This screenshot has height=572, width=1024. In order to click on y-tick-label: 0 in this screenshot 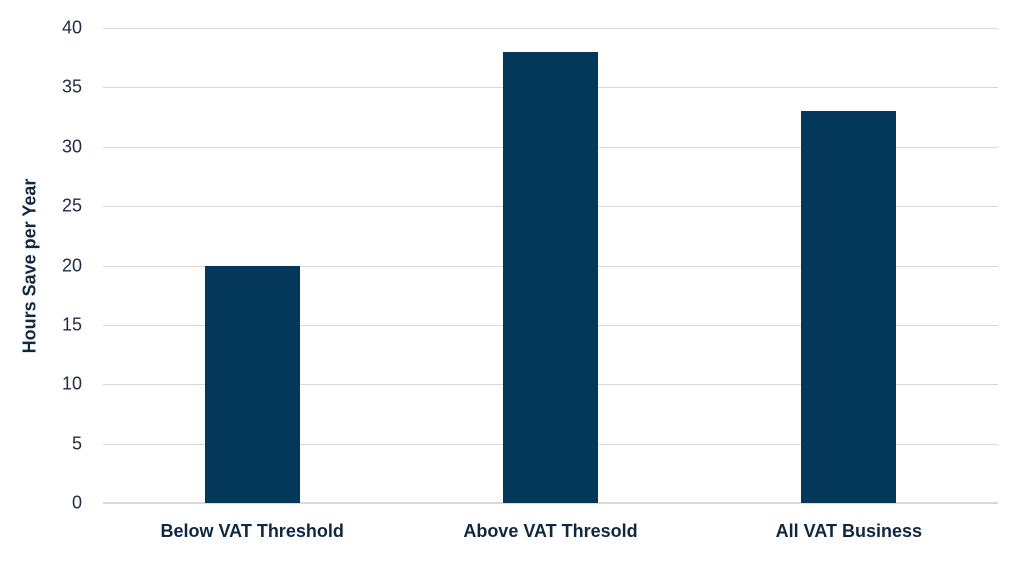, I will do `click(76, 502)`.